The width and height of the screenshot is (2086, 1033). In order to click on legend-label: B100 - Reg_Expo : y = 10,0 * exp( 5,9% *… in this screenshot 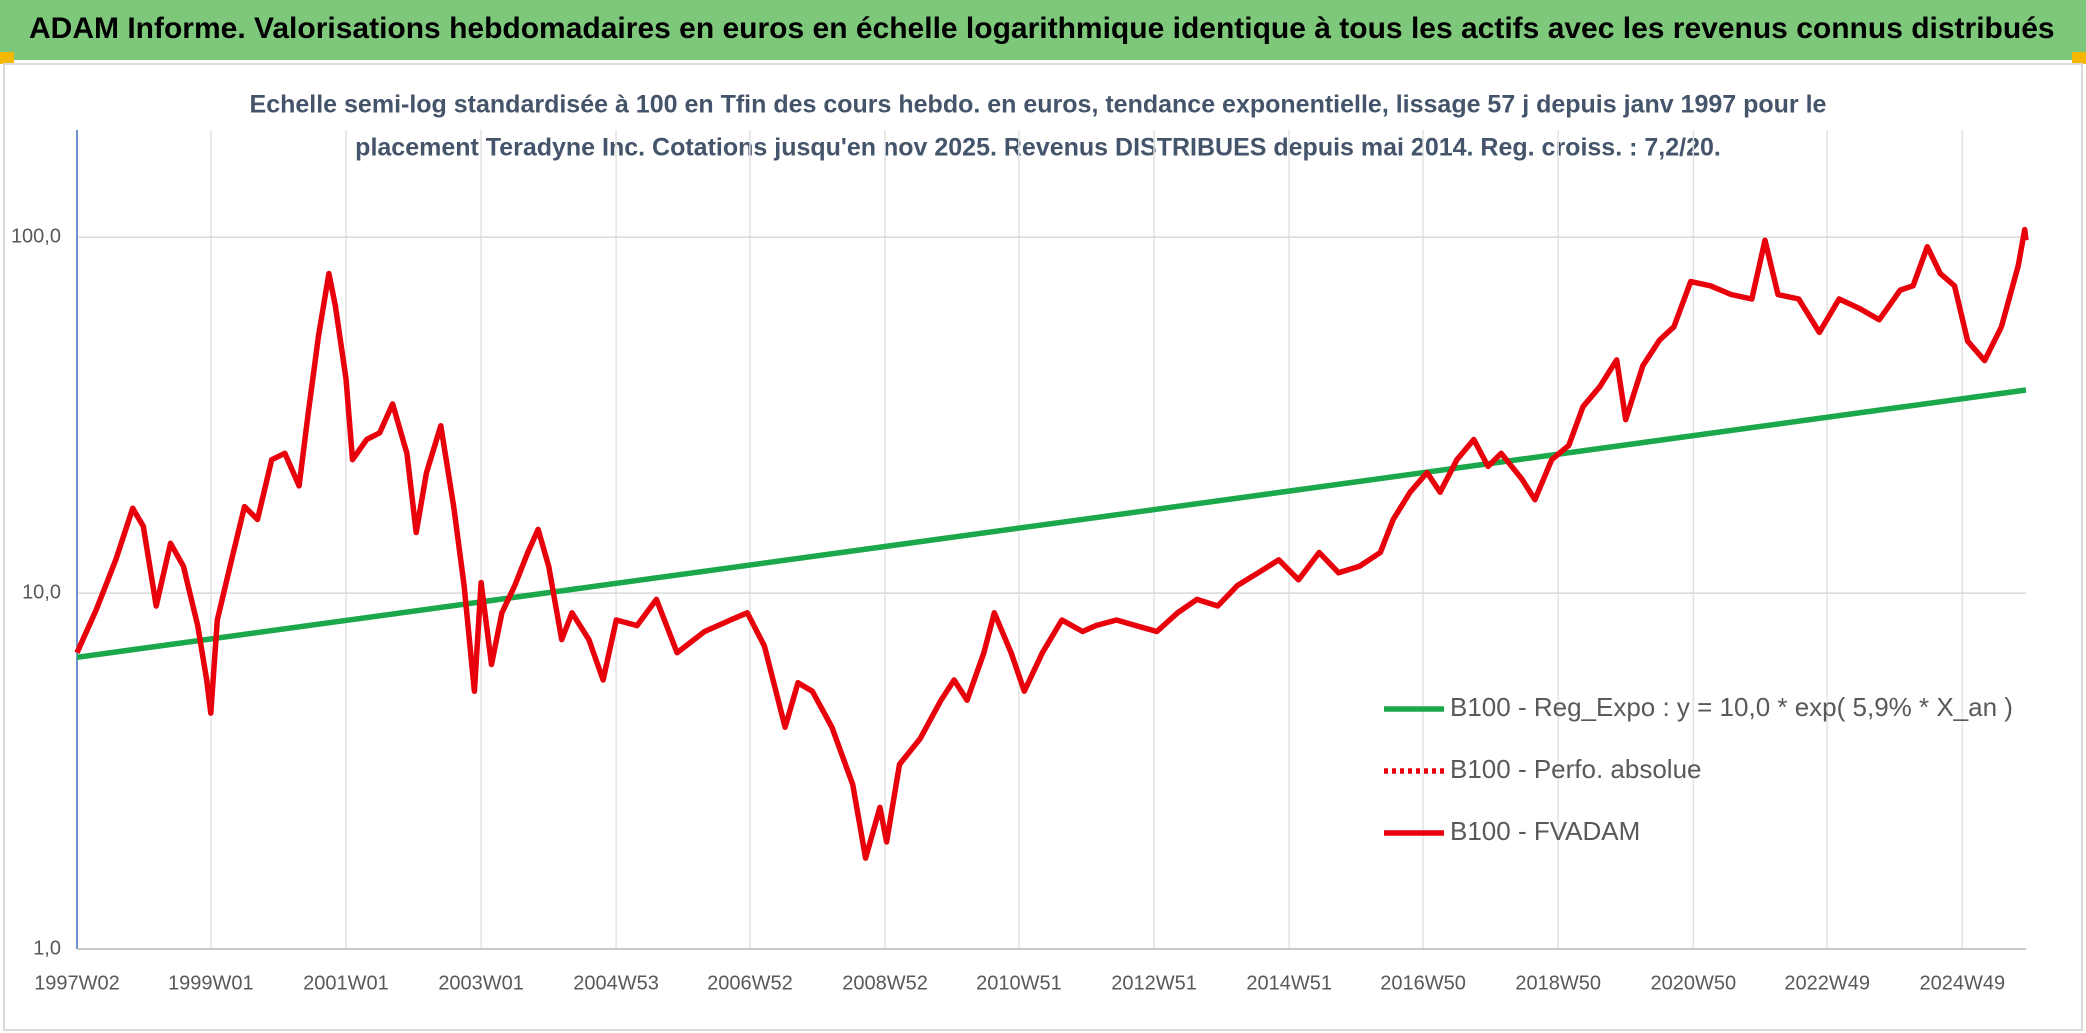, I will do `click(1731, 707)`.